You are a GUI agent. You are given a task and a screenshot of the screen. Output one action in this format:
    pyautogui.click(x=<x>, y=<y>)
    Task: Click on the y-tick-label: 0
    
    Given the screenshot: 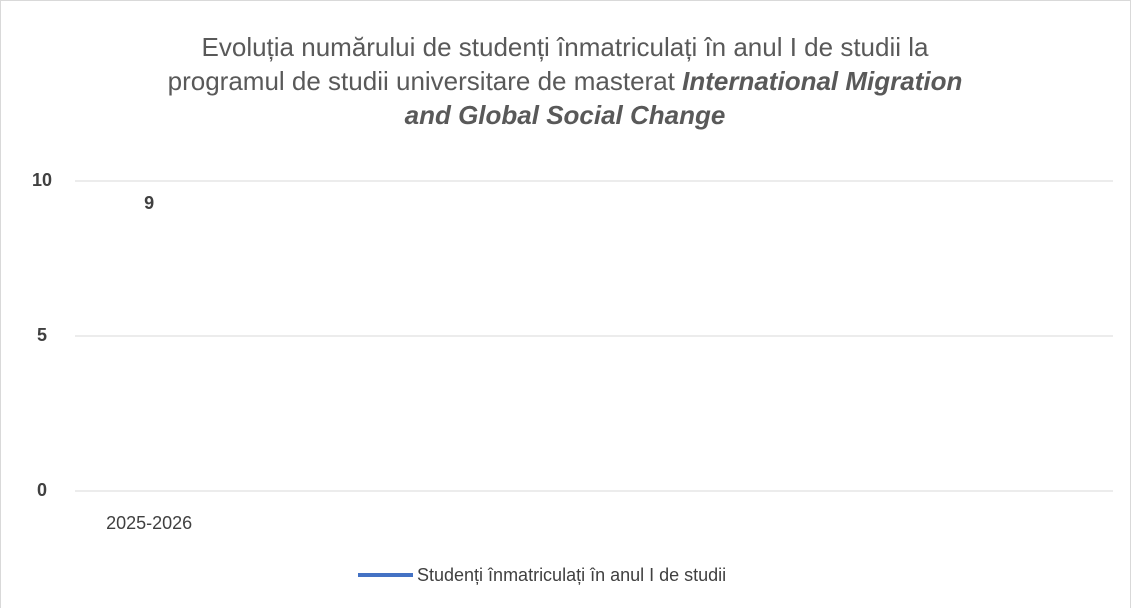 What is the action you would take?
    pyautogui.click(x=42, y=490)
    